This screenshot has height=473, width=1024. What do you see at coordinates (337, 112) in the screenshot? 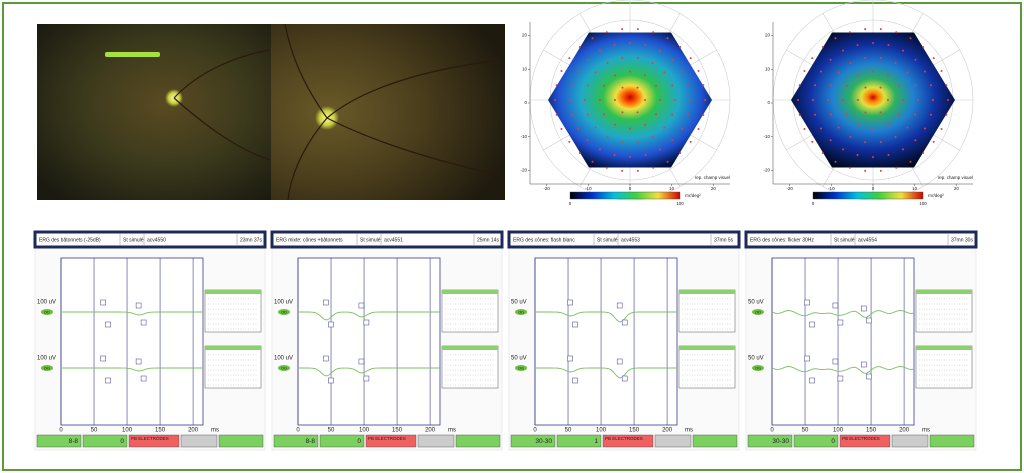
I see `vessels` at bounding box center [337, 112].